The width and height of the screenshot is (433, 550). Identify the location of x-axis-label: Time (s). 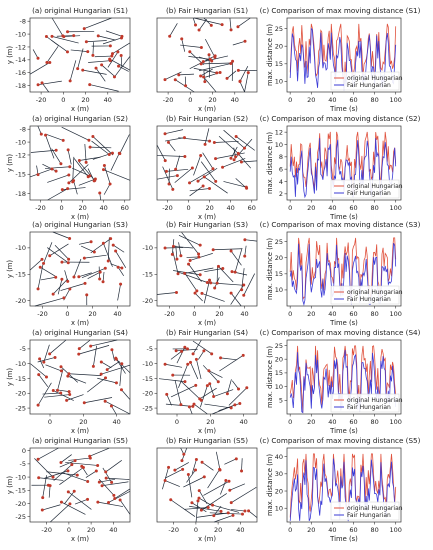
(343, 431).